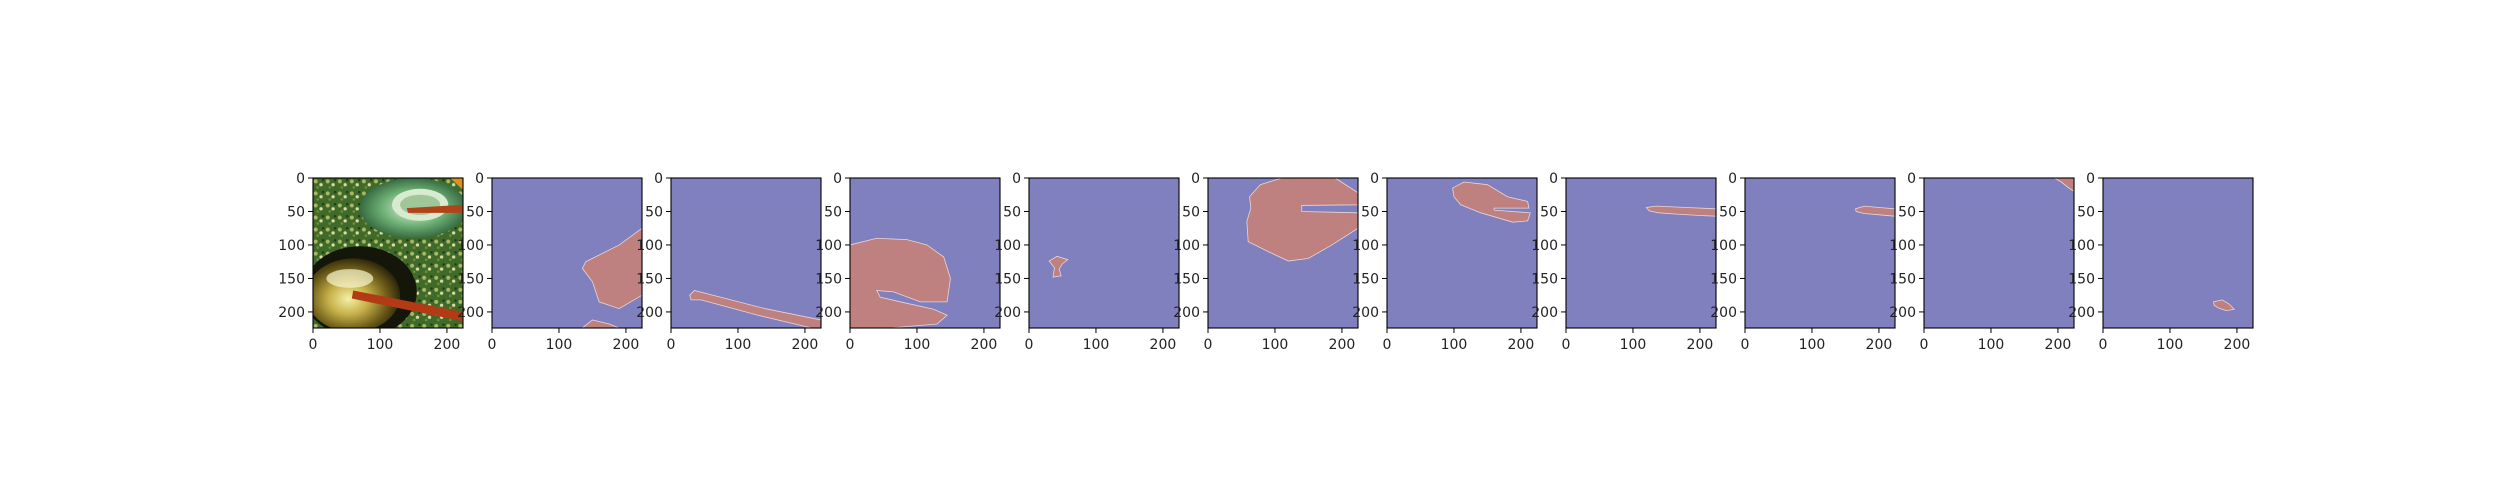 The width and height of the screenshot is (2500, 500). What do you see at coordinates (388, 253) in the screenshot?
I see `aquarium-photo` at bounding box center [388, 253].